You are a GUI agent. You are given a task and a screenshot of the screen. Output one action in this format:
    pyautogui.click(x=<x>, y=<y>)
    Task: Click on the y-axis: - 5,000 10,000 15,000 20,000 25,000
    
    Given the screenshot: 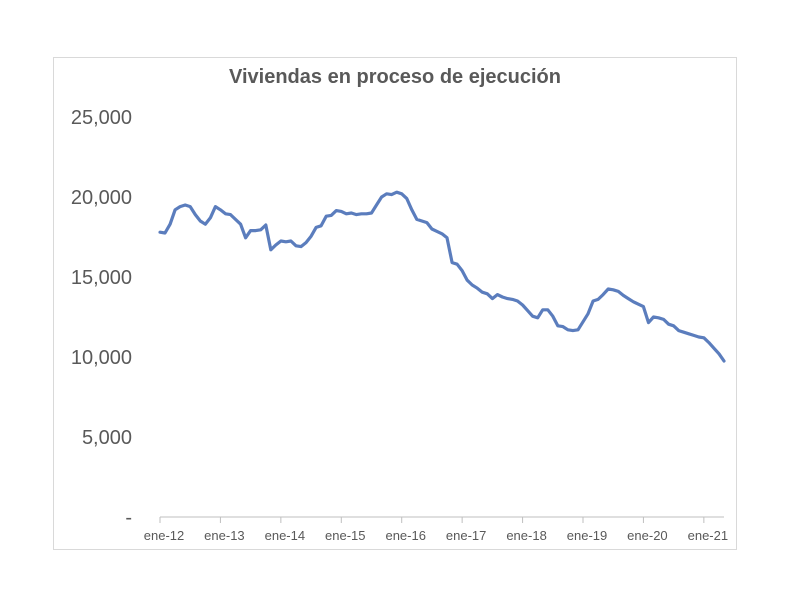 What is the action you would take?
    pyautogui.click(x=101, y=318)
    